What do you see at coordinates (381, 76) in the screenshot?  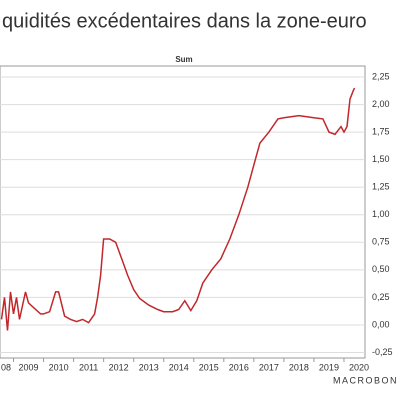 I see `y-tick-label: 2,25` at bounding box center [381, 76].